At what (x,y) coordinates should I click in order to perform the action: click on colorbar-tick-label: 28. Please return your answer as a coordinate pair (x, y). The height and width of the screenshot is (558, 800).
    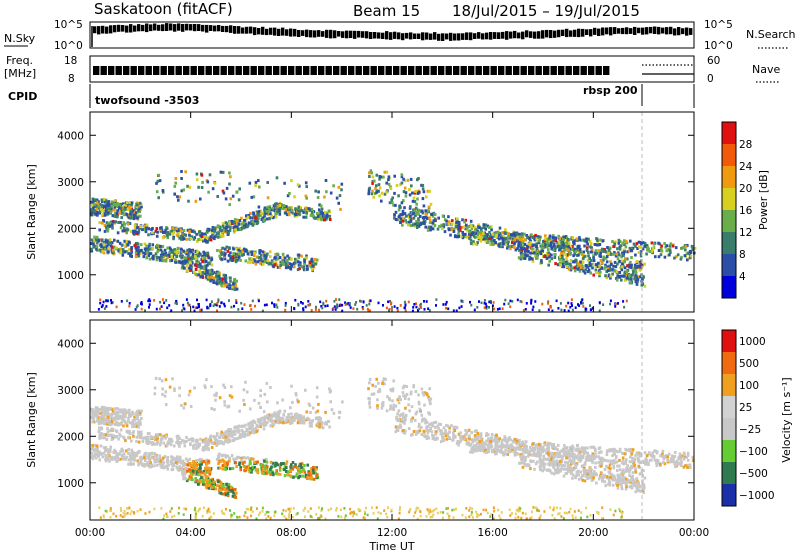
    Looking at the image, I should click on (745, 145).